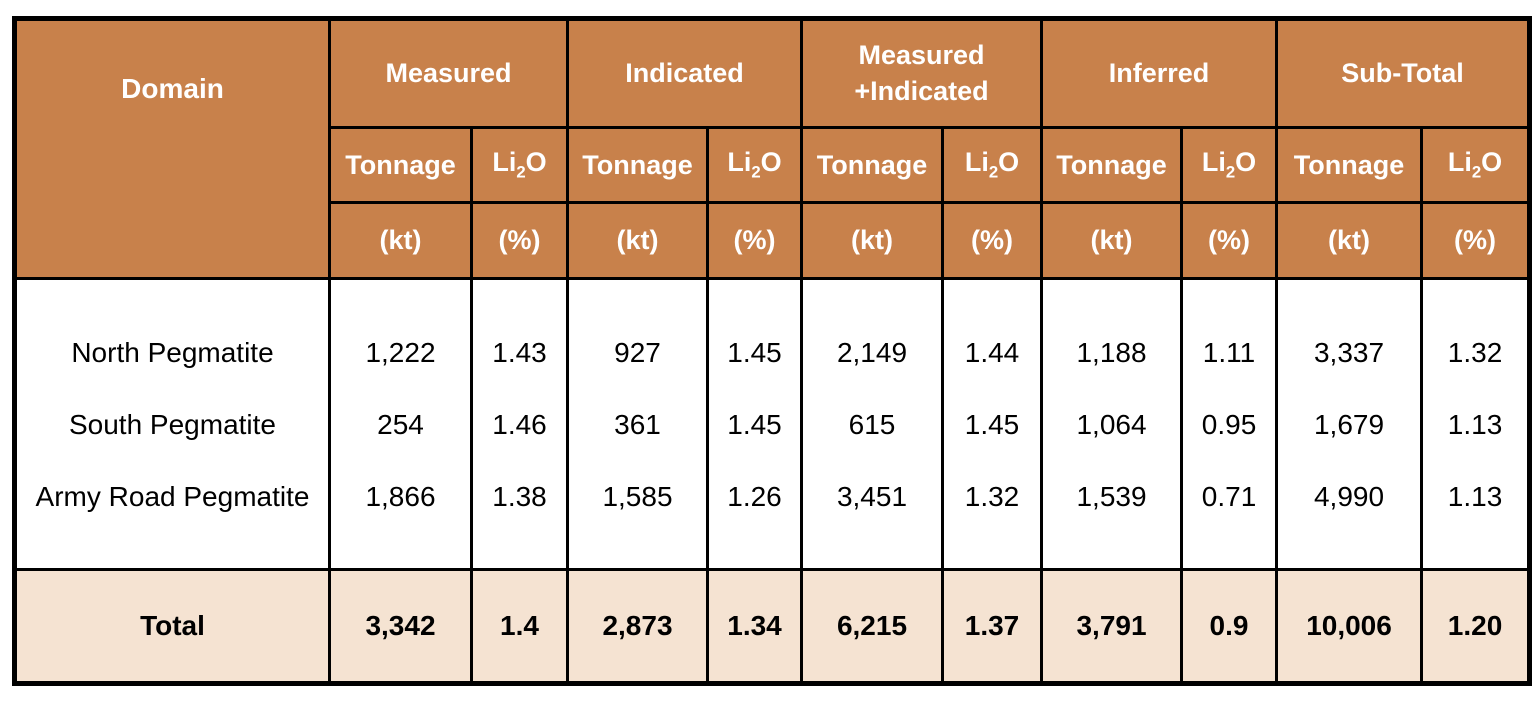 The height and width of the screenshot is (717, 1536). Describe the element at coordinates (637, 496) in the screenshot. I see `value-cell: 1,585` at that location.